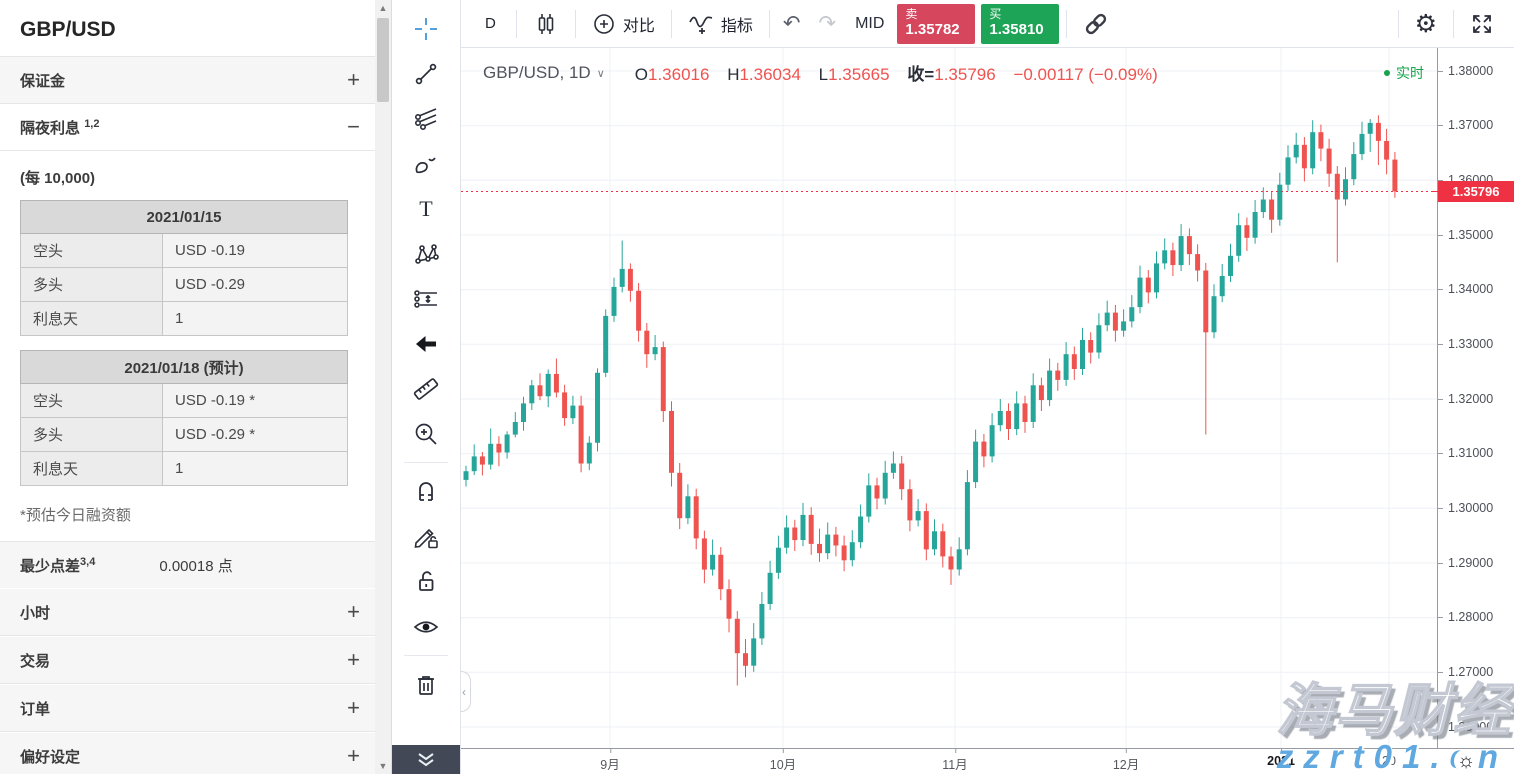 The width and height of the screenshot is (1514, 774). Describe the element at coordinates (1085, 74) in the screenshot. I see `change-value: −0.00117 (−0.09%)` at that location.